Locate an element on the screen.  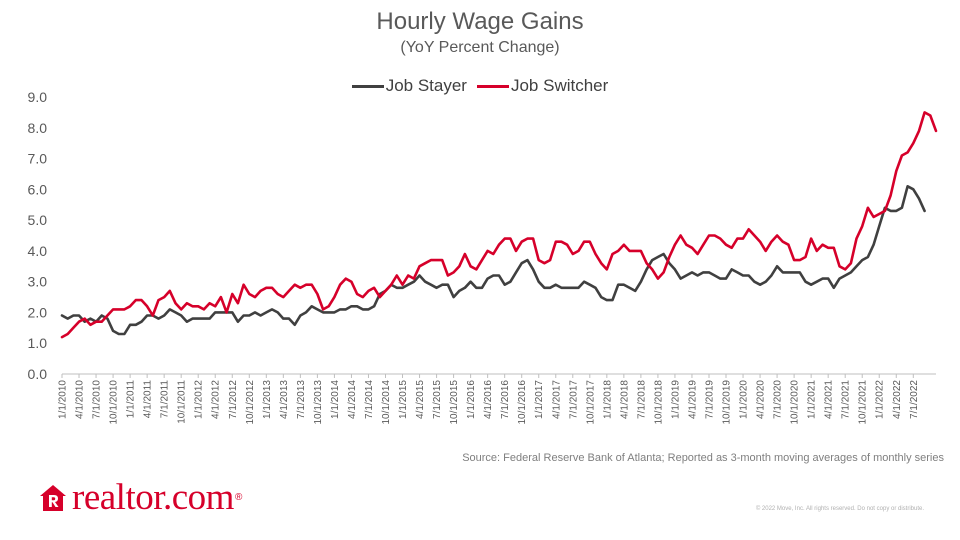
x-tick-label: 1/1/2015 is located at coordinates (403, 399).